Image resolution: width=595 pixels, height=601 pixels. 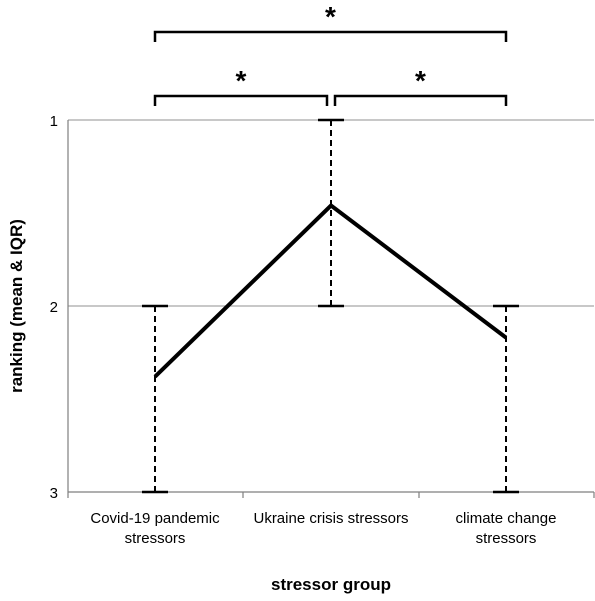 What do you see at coordinates (330, 518) in the screenshot?
I see `x-tick-label-1: Ukraine crisis stressors` at bounding box center [330, 518].